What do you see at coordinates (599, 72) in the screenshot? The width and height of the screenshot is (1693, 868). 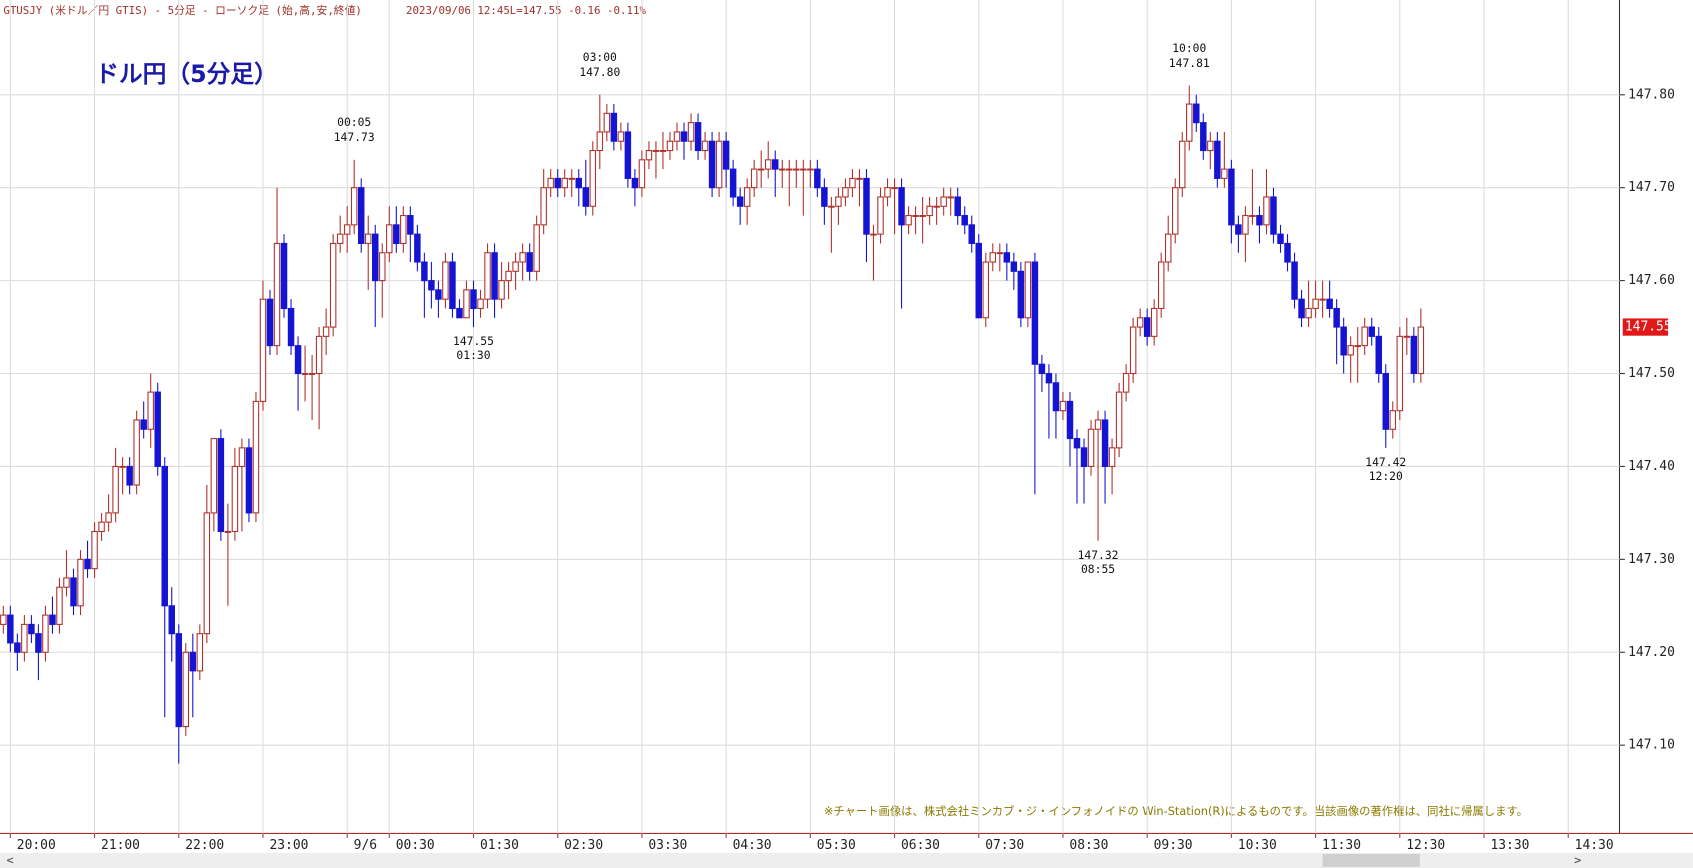 I see `annotation-price: 147.80` at bounding box center [599, 72].